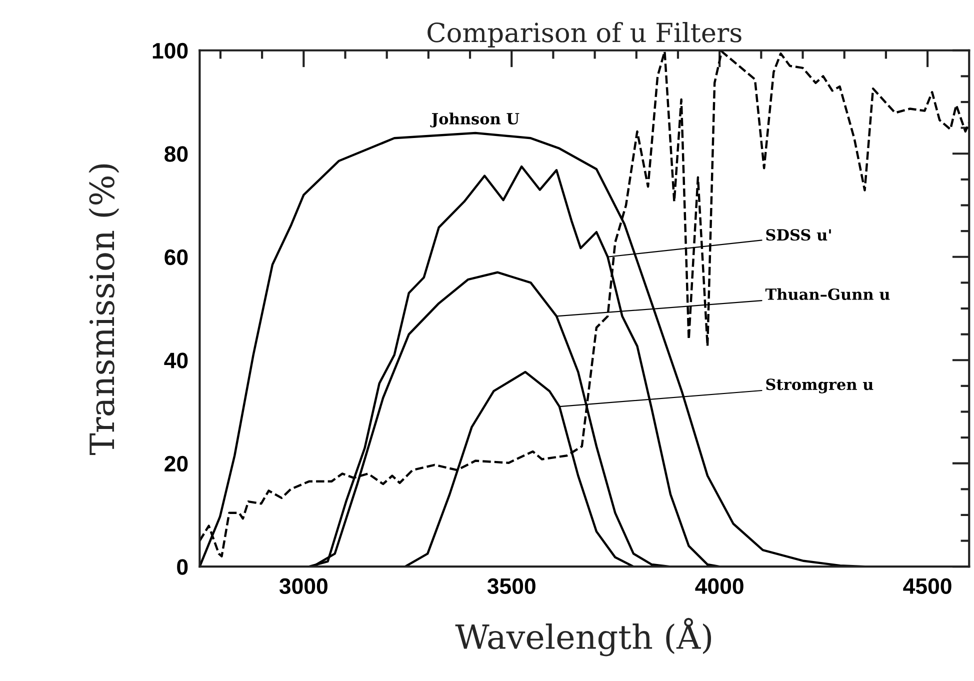  What do you see at coordinates (176, 360) in the screenshot?
I see `y-tick-label: 40` at bounding box center [176, 360].